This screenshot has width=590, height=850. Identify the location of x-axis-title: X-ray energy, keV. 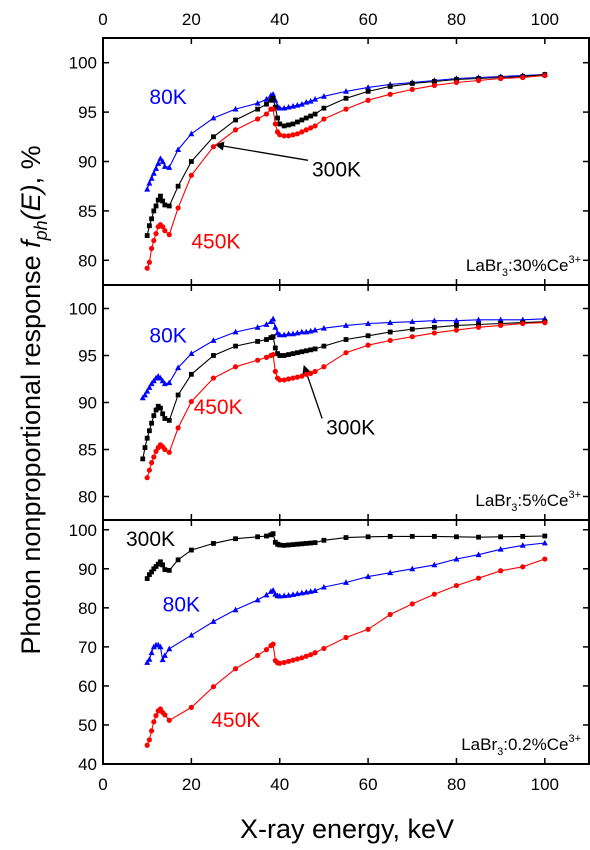
(347, 829).